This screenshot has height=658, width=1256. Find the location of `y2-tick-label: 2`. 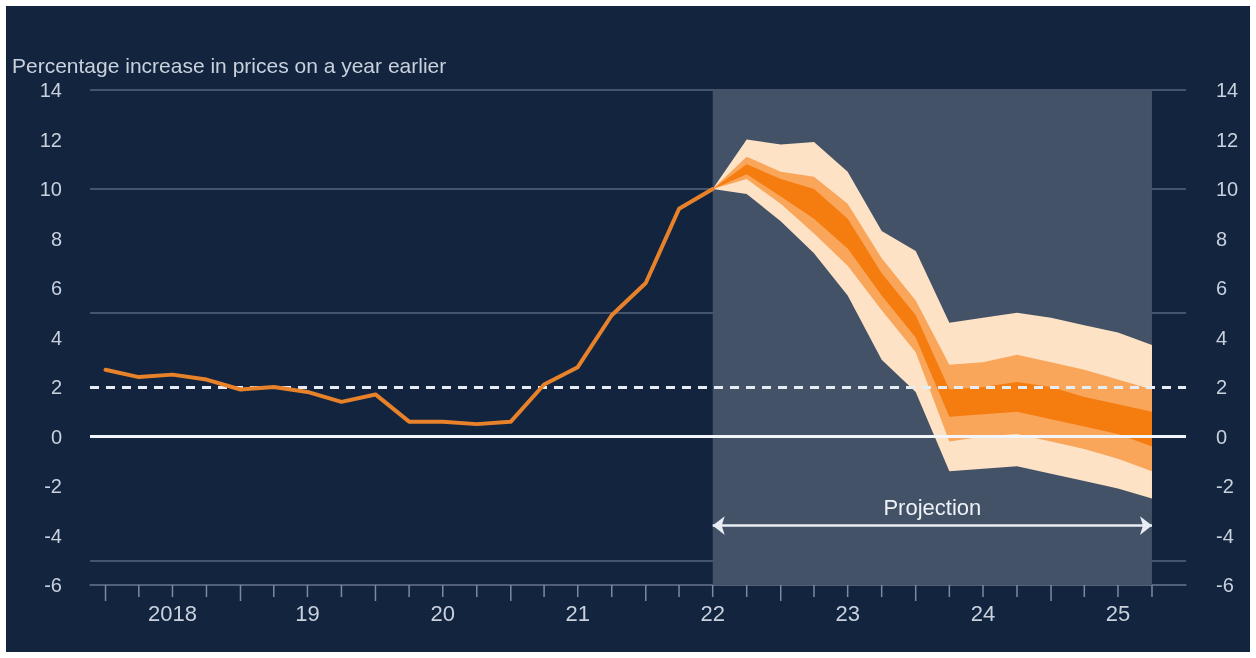

y2-tick-label: 2 is located at coordinates (1222, 387).